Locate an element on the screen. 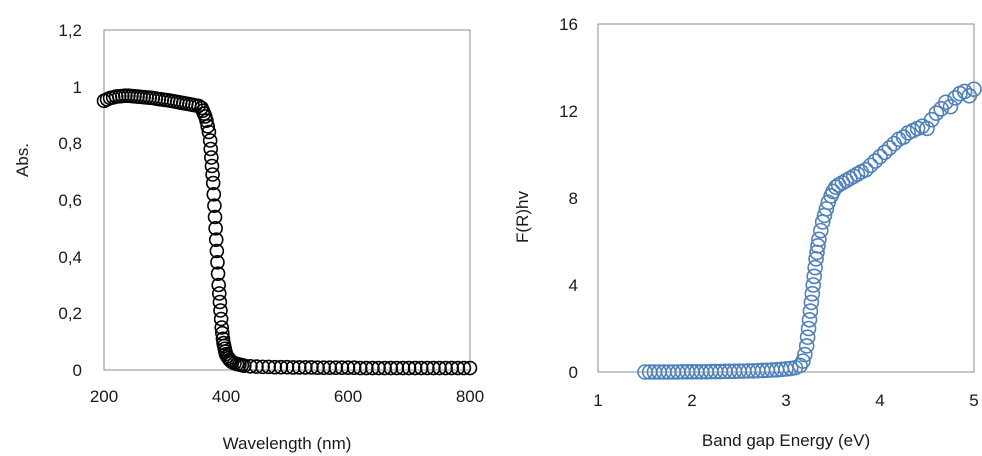  chart1-y-tick-label: 0,2 is located at coordinates (70, 313).